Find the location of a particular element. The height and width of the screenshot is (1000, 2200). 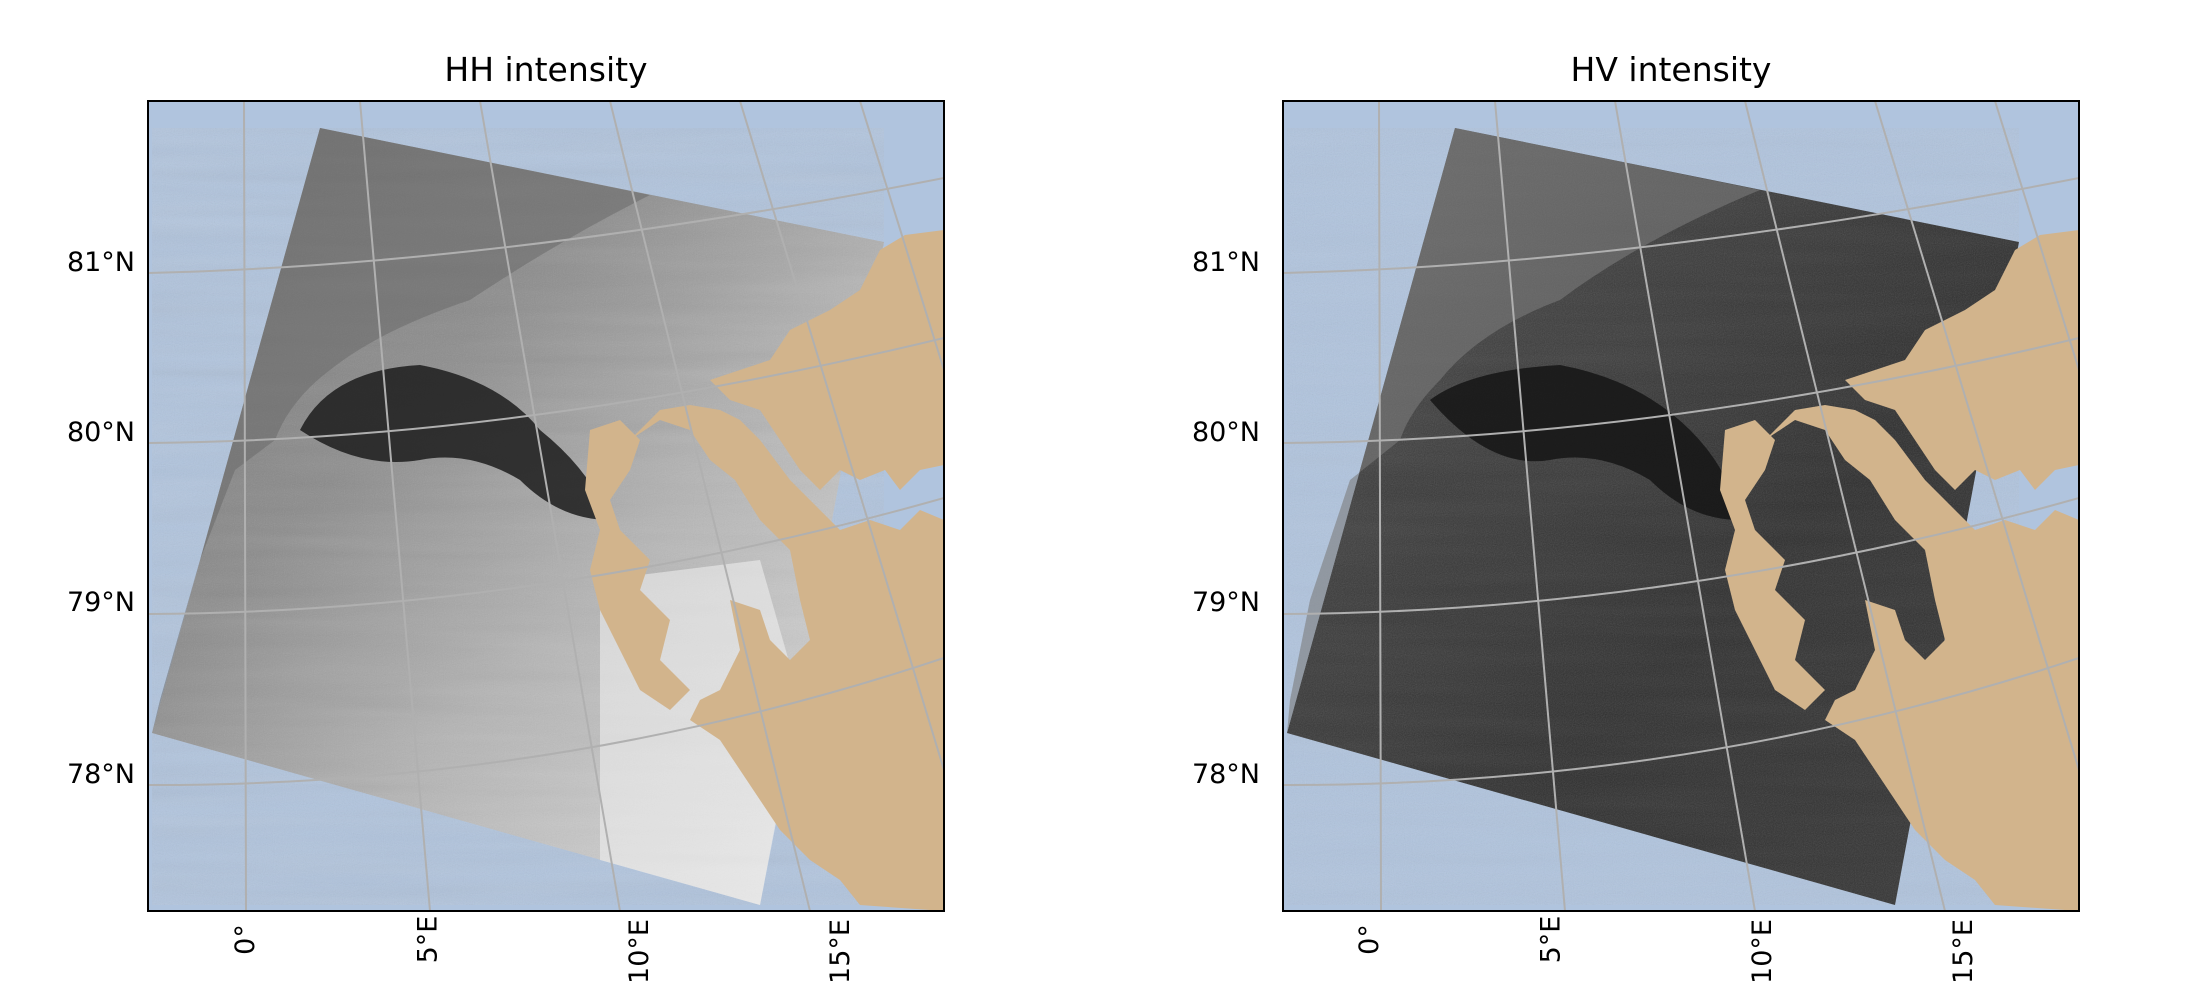

panel-title-hv: HV intensity is located at coordinates (1671, 69).